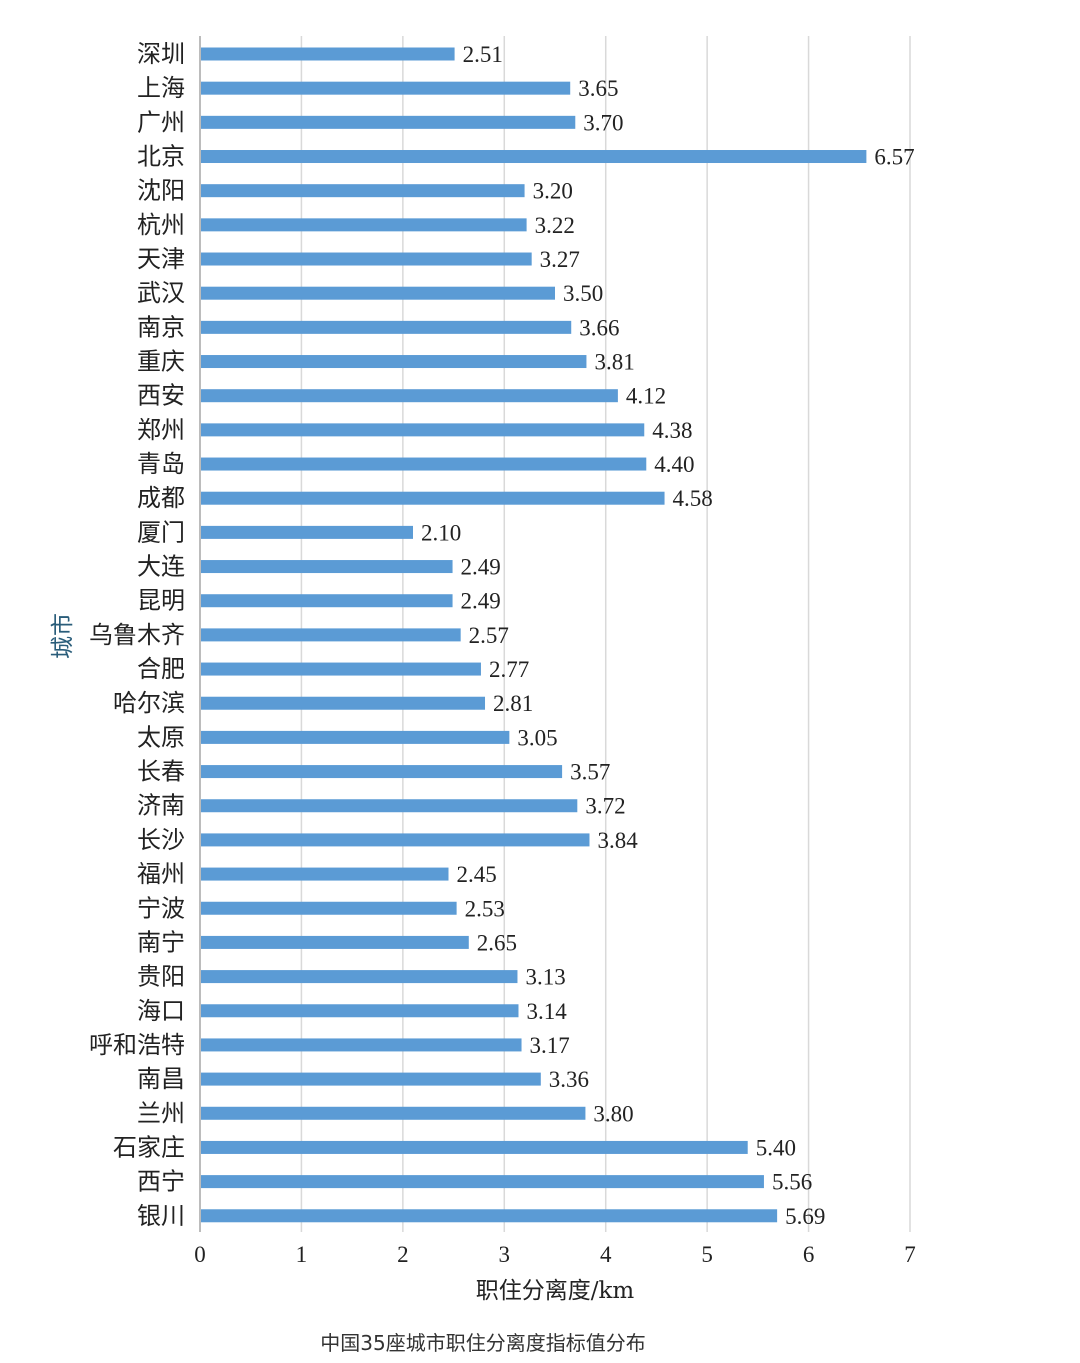  What do you see at coordinates (792, 1182) in the screenshot?
I see `data-label: 5.56` at bounding box center [792, 1182].